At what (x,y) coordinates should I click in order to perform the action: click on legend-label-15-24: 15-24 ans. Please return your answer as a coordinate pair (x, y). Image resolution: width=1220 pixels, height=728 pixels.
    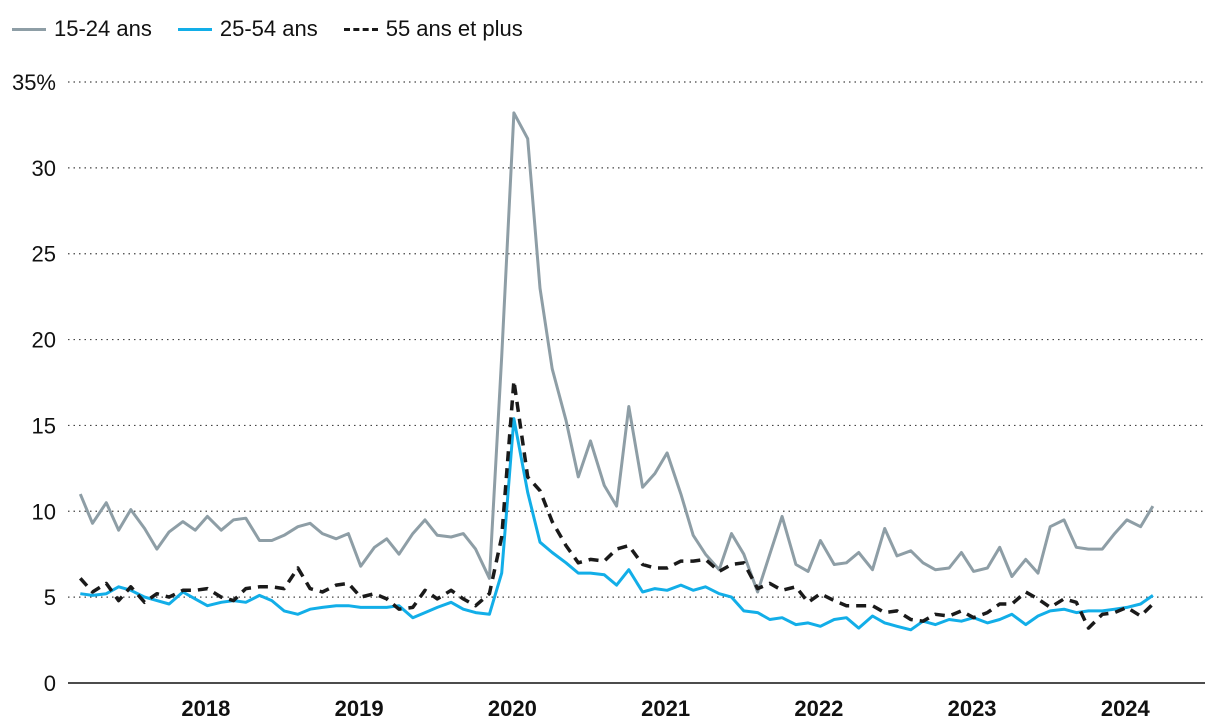
    Looking at the image, I should click on (103, 28).